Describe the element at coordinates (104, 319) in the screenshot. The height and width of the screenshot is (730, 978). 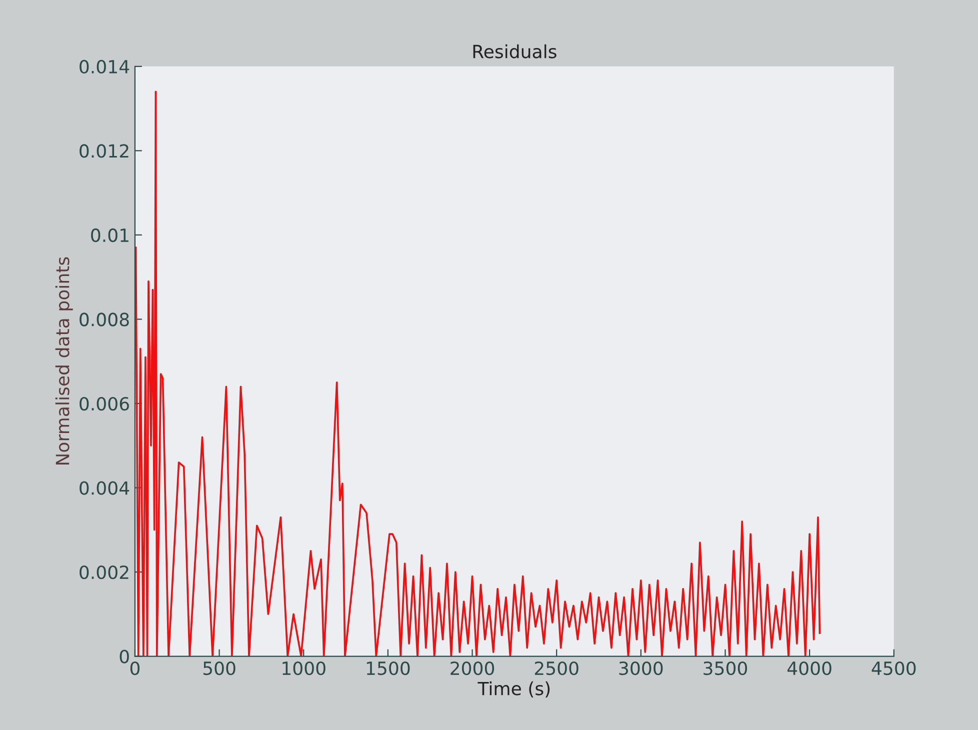
I see `y-tick-label: 0.008` at that location.